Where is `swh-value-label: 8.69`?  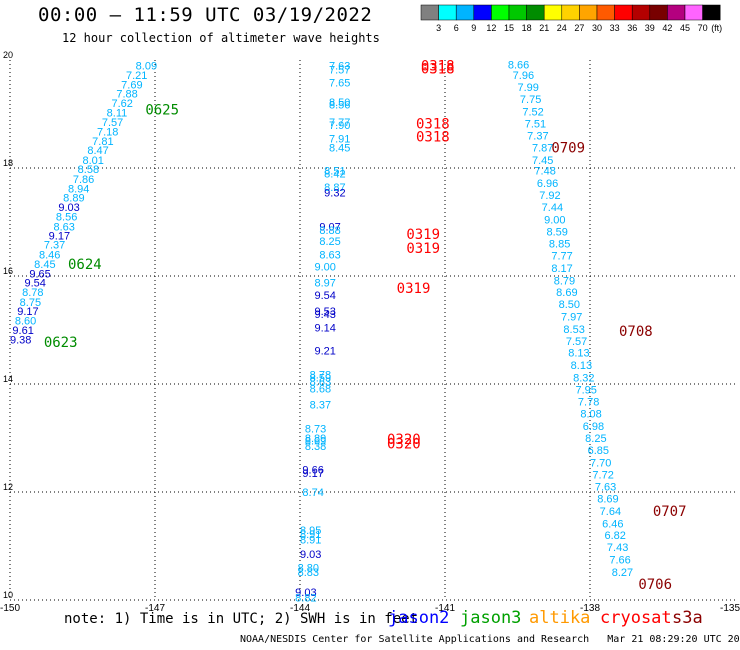
swh-value-label: 8.69 is located at coordinates (566, 293).